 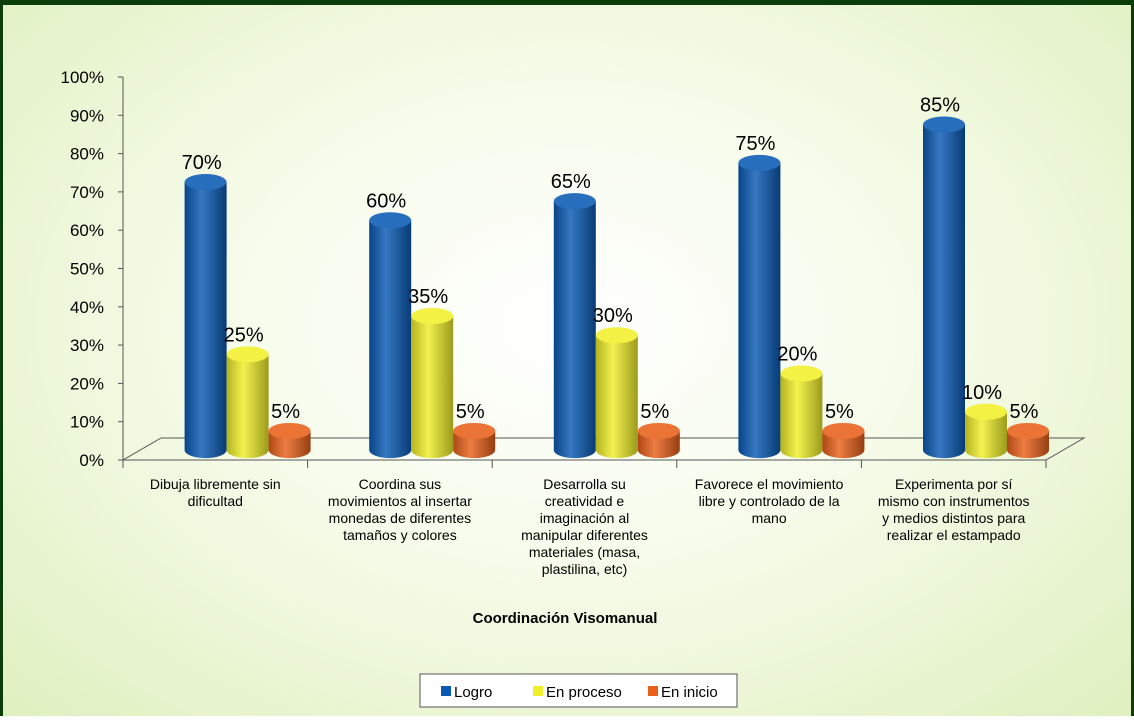 I want to click on category-label-line: mismo con instrumentos, so click(x=954, y=501).